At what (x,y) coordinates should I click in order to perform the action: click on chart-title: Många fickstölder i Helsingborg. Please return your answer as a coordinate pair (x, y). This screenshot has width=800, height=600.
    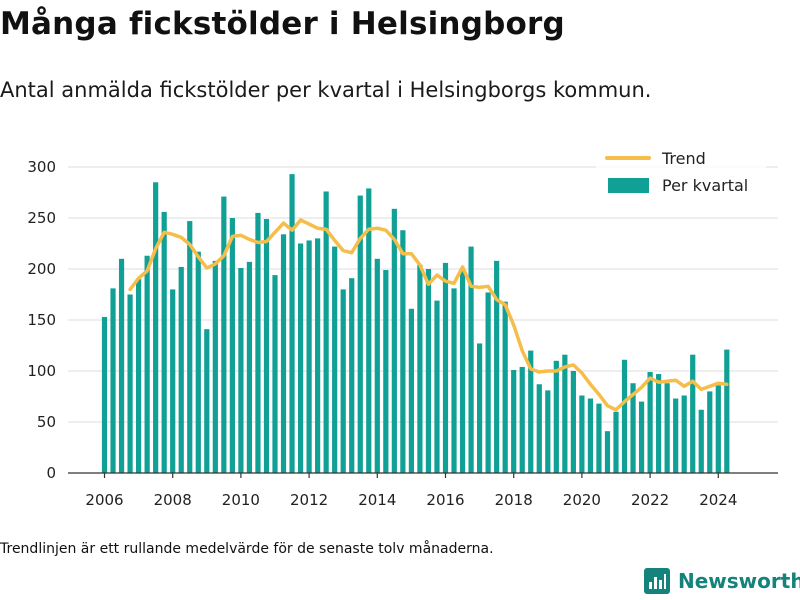
    Looking at the image, I should click on (282, 24).